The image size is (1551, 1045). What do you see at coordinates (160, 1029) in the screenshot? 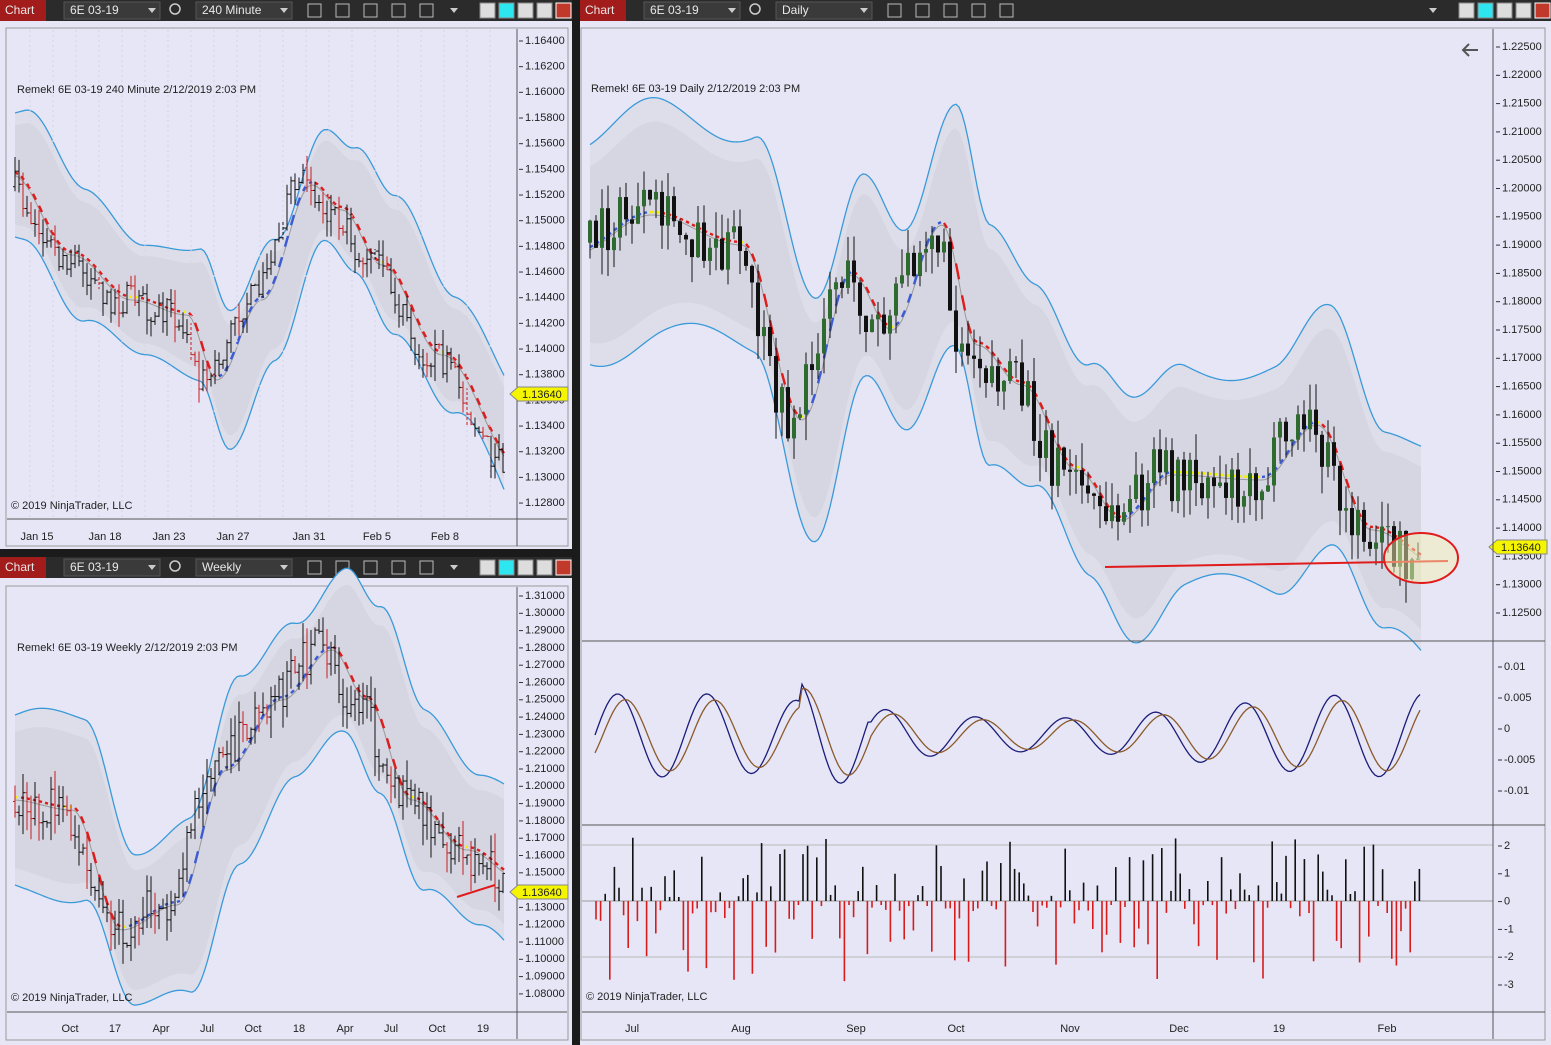
I see `date-label: Apr` at bounding box center [160, 1029].